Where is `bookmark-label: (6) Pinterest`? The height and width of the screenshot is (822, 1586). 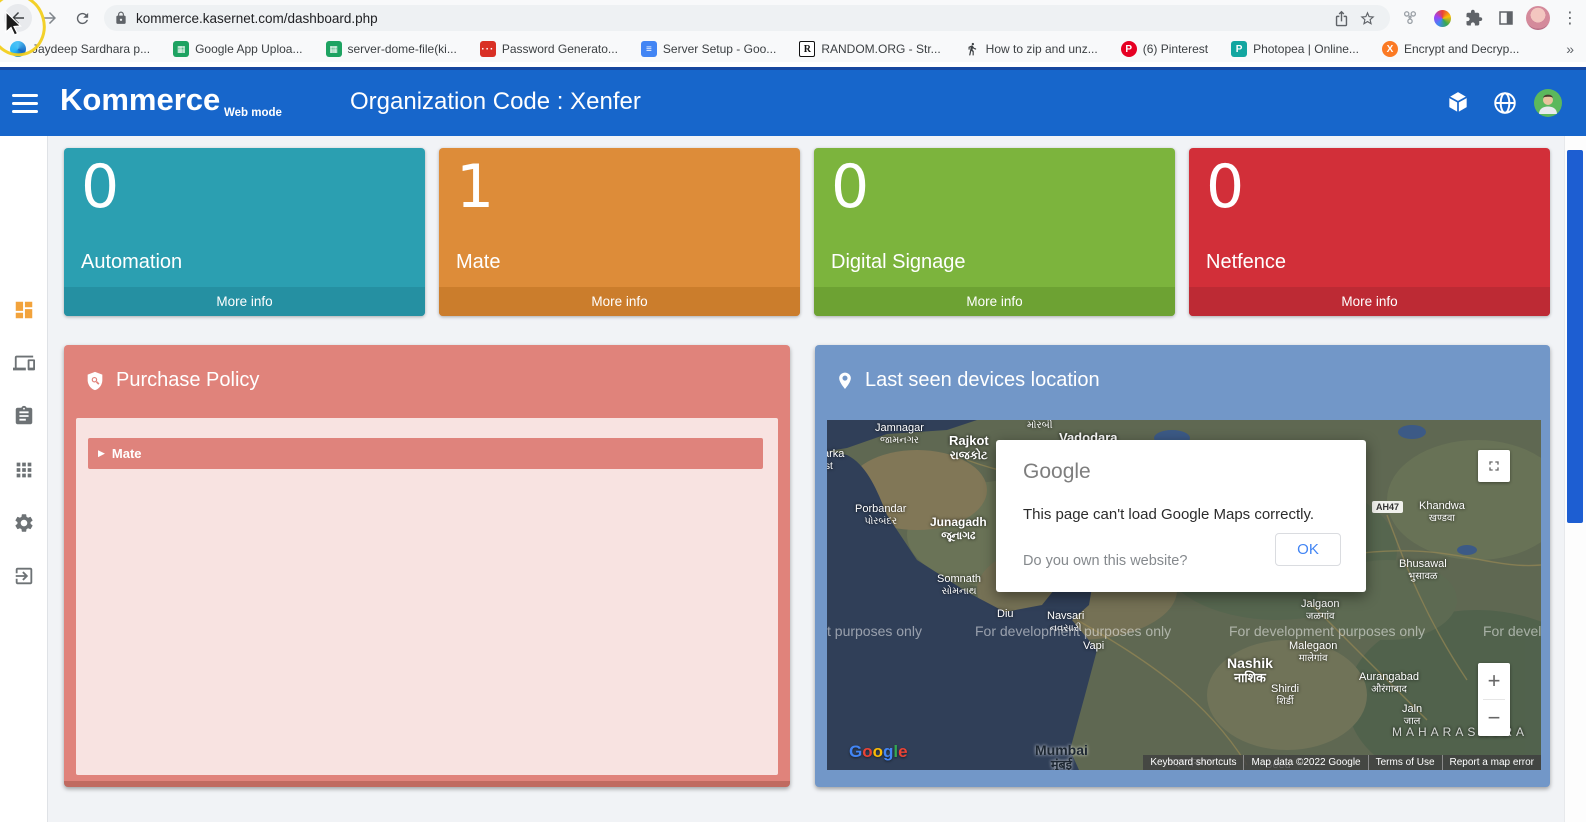 bookmark-label: (6) Pinterest is located at coordinates (1175, 49).